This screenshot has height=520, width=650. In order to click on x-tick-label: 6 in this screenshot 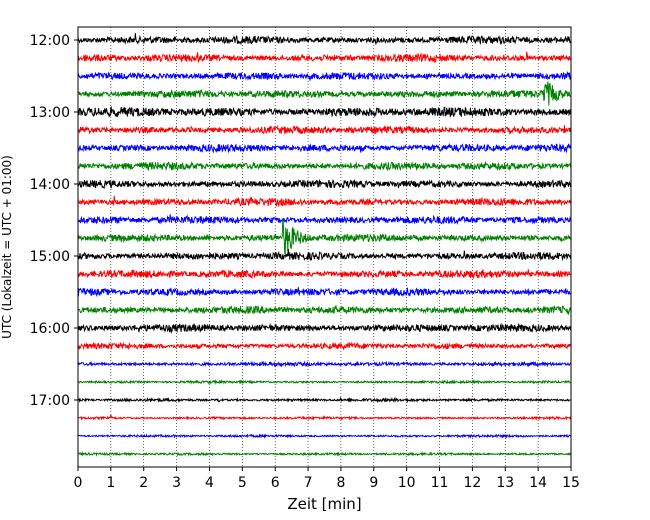, I will do `click(275, 483)`.